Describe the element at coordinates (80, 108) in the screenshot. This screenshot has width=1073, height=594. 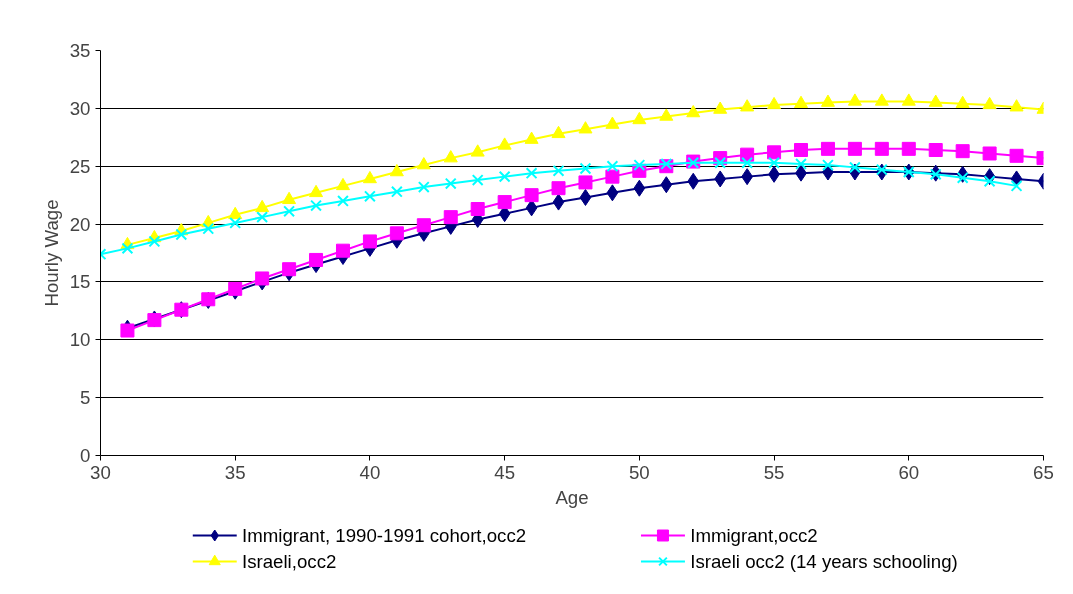
I see `y-tick-label: 30` at that location.